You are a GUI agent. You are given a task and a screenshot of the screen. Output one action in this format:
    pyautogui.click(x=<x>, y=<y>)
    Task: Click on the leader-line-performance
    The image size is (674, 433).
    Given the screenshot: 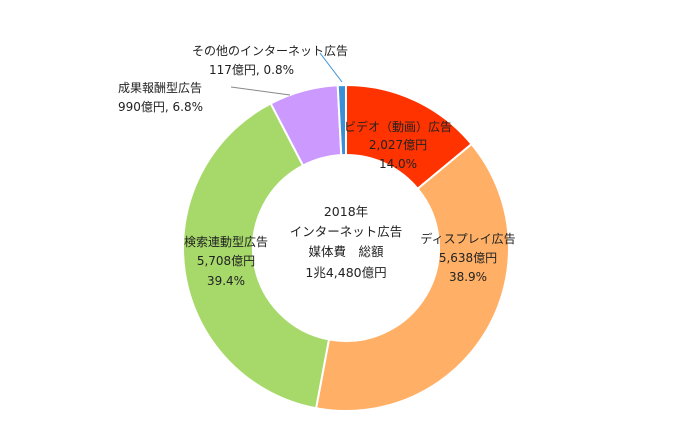 What is the action you would take?
    pyautogui.click(x=260, y=91)
    